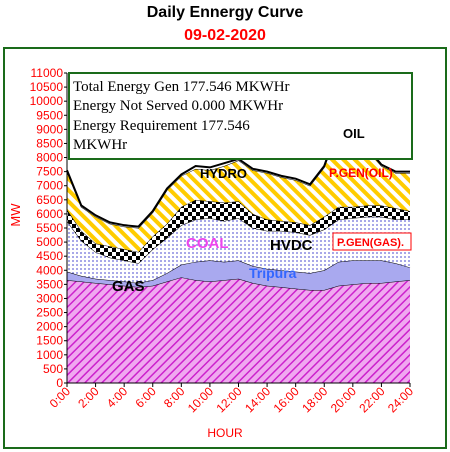  What do you see at coordinates (273, 273) in the screenshot?
I see `label-tripura: Tripura` at bounding box center [273, 273].